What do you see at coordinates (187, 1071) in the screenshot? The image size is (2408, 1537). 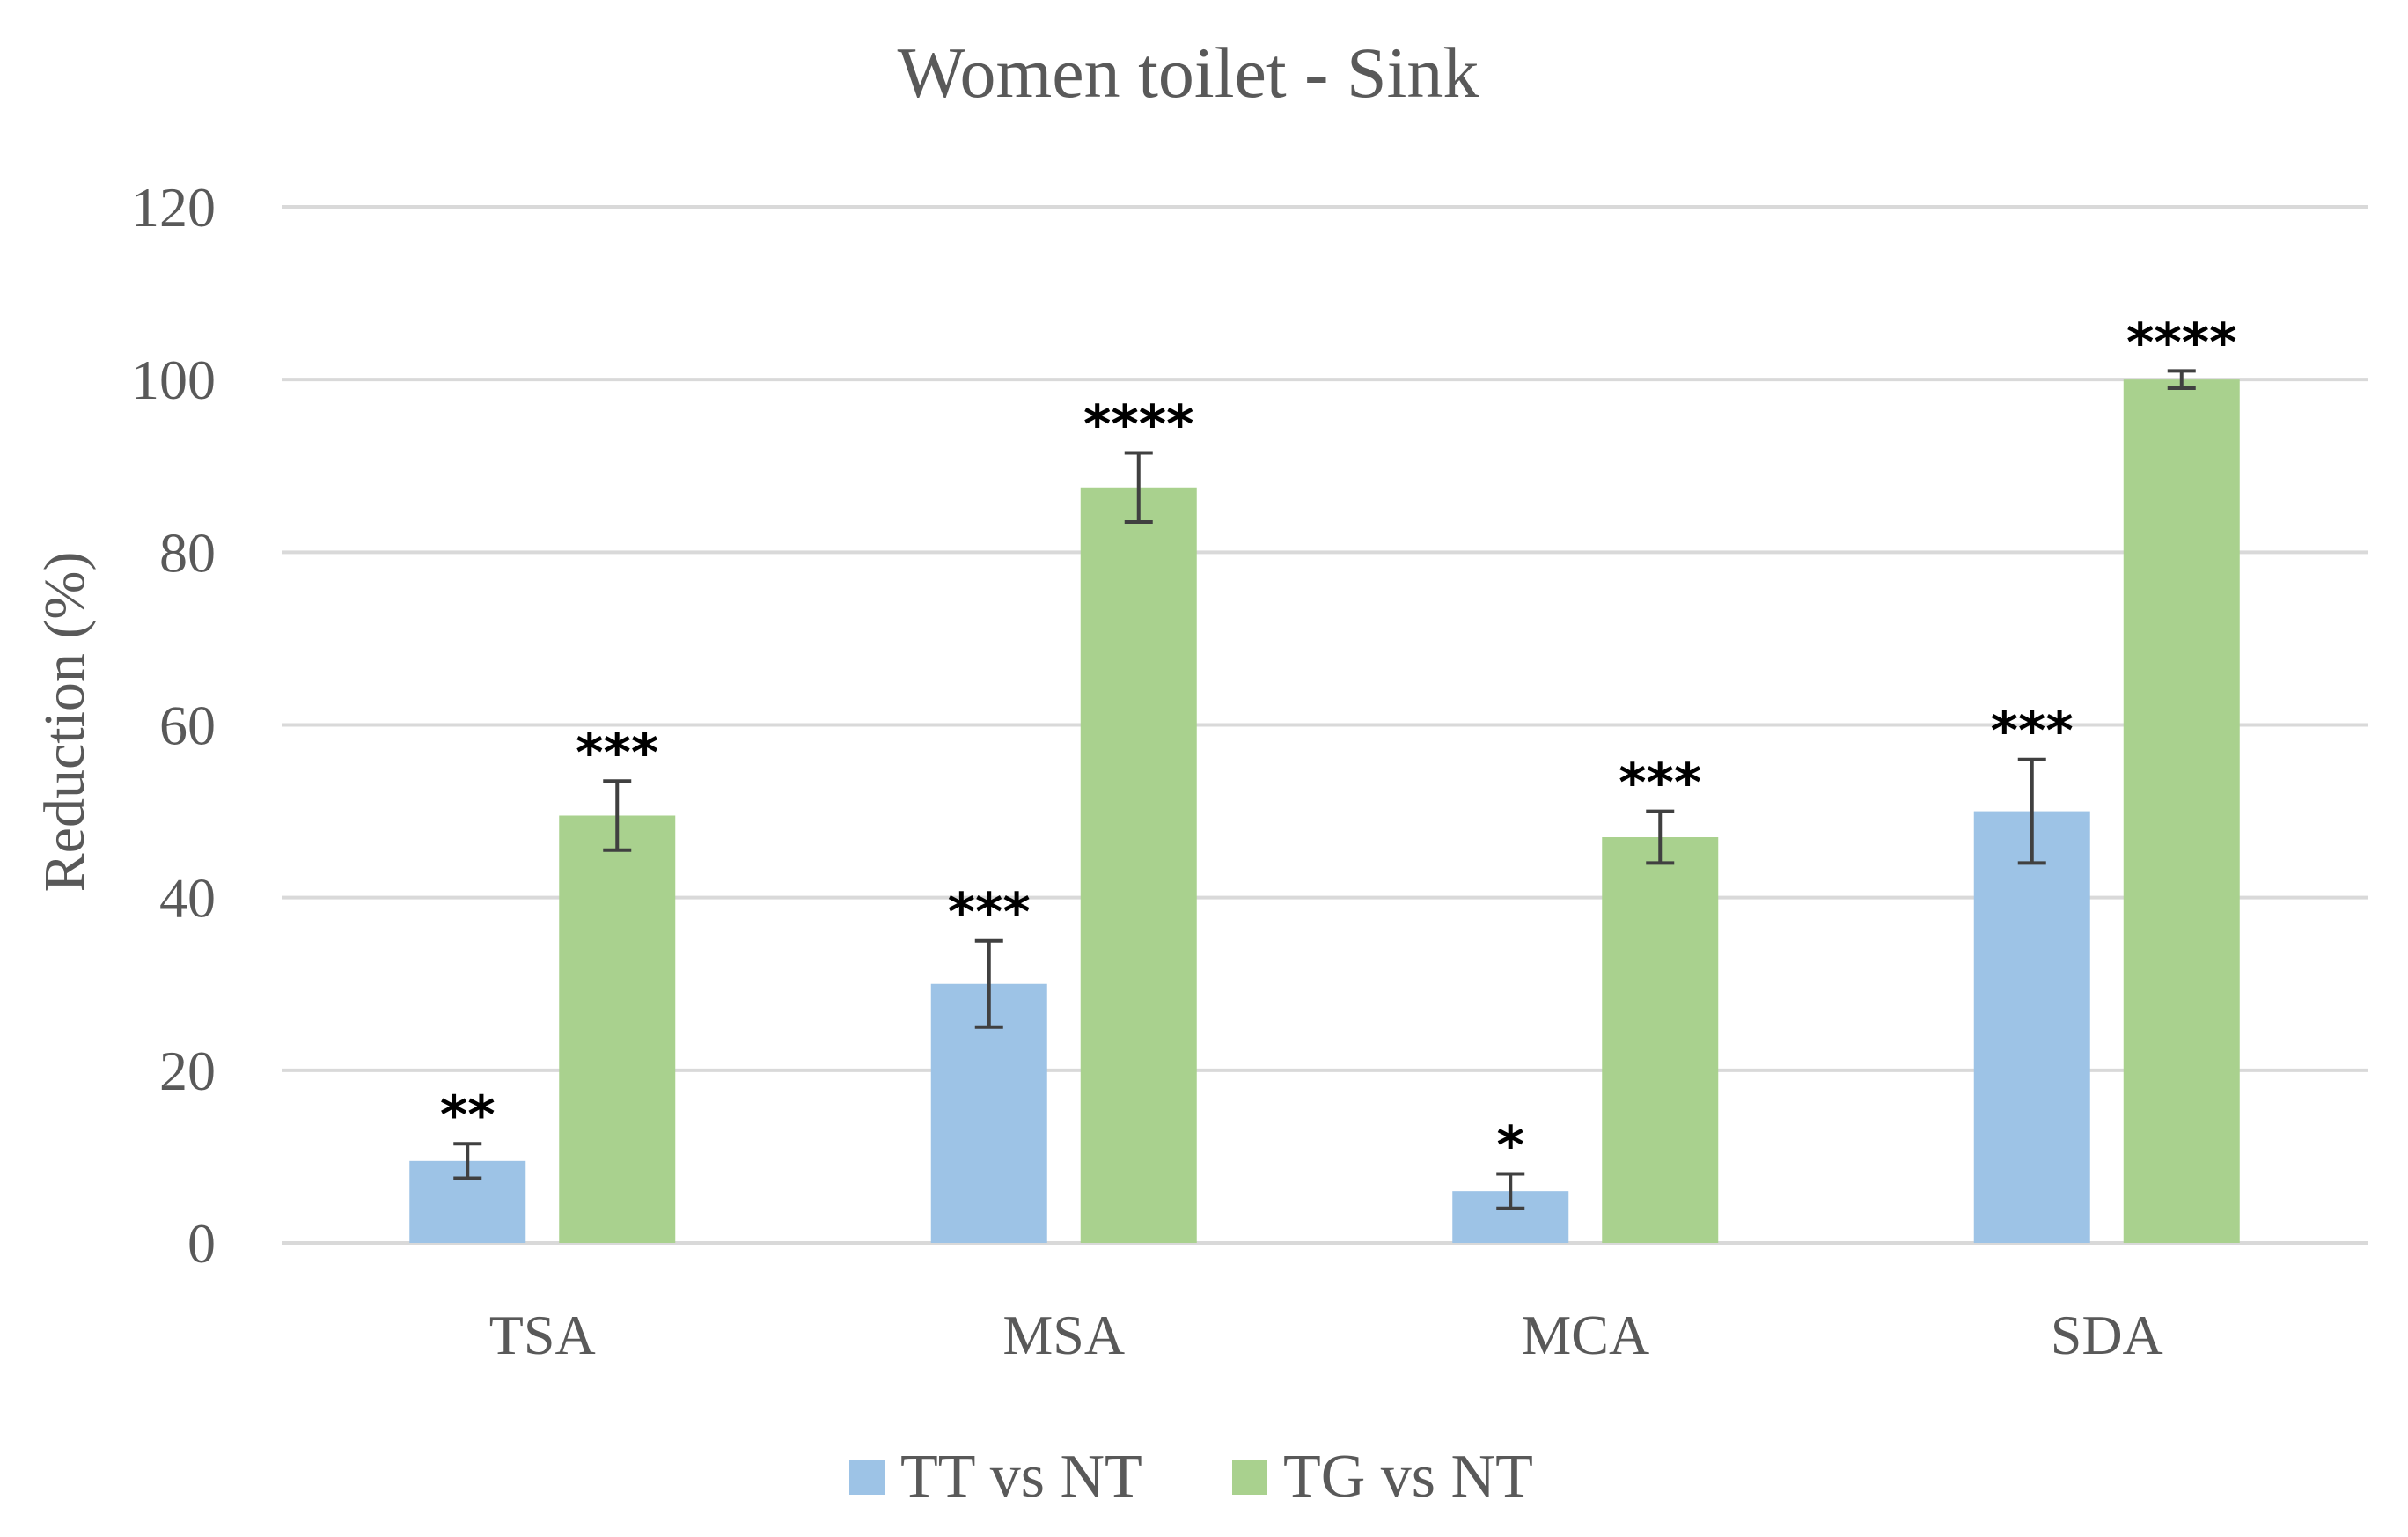 I see `y-tick-label: 20` at bounding box center [187, 1071].